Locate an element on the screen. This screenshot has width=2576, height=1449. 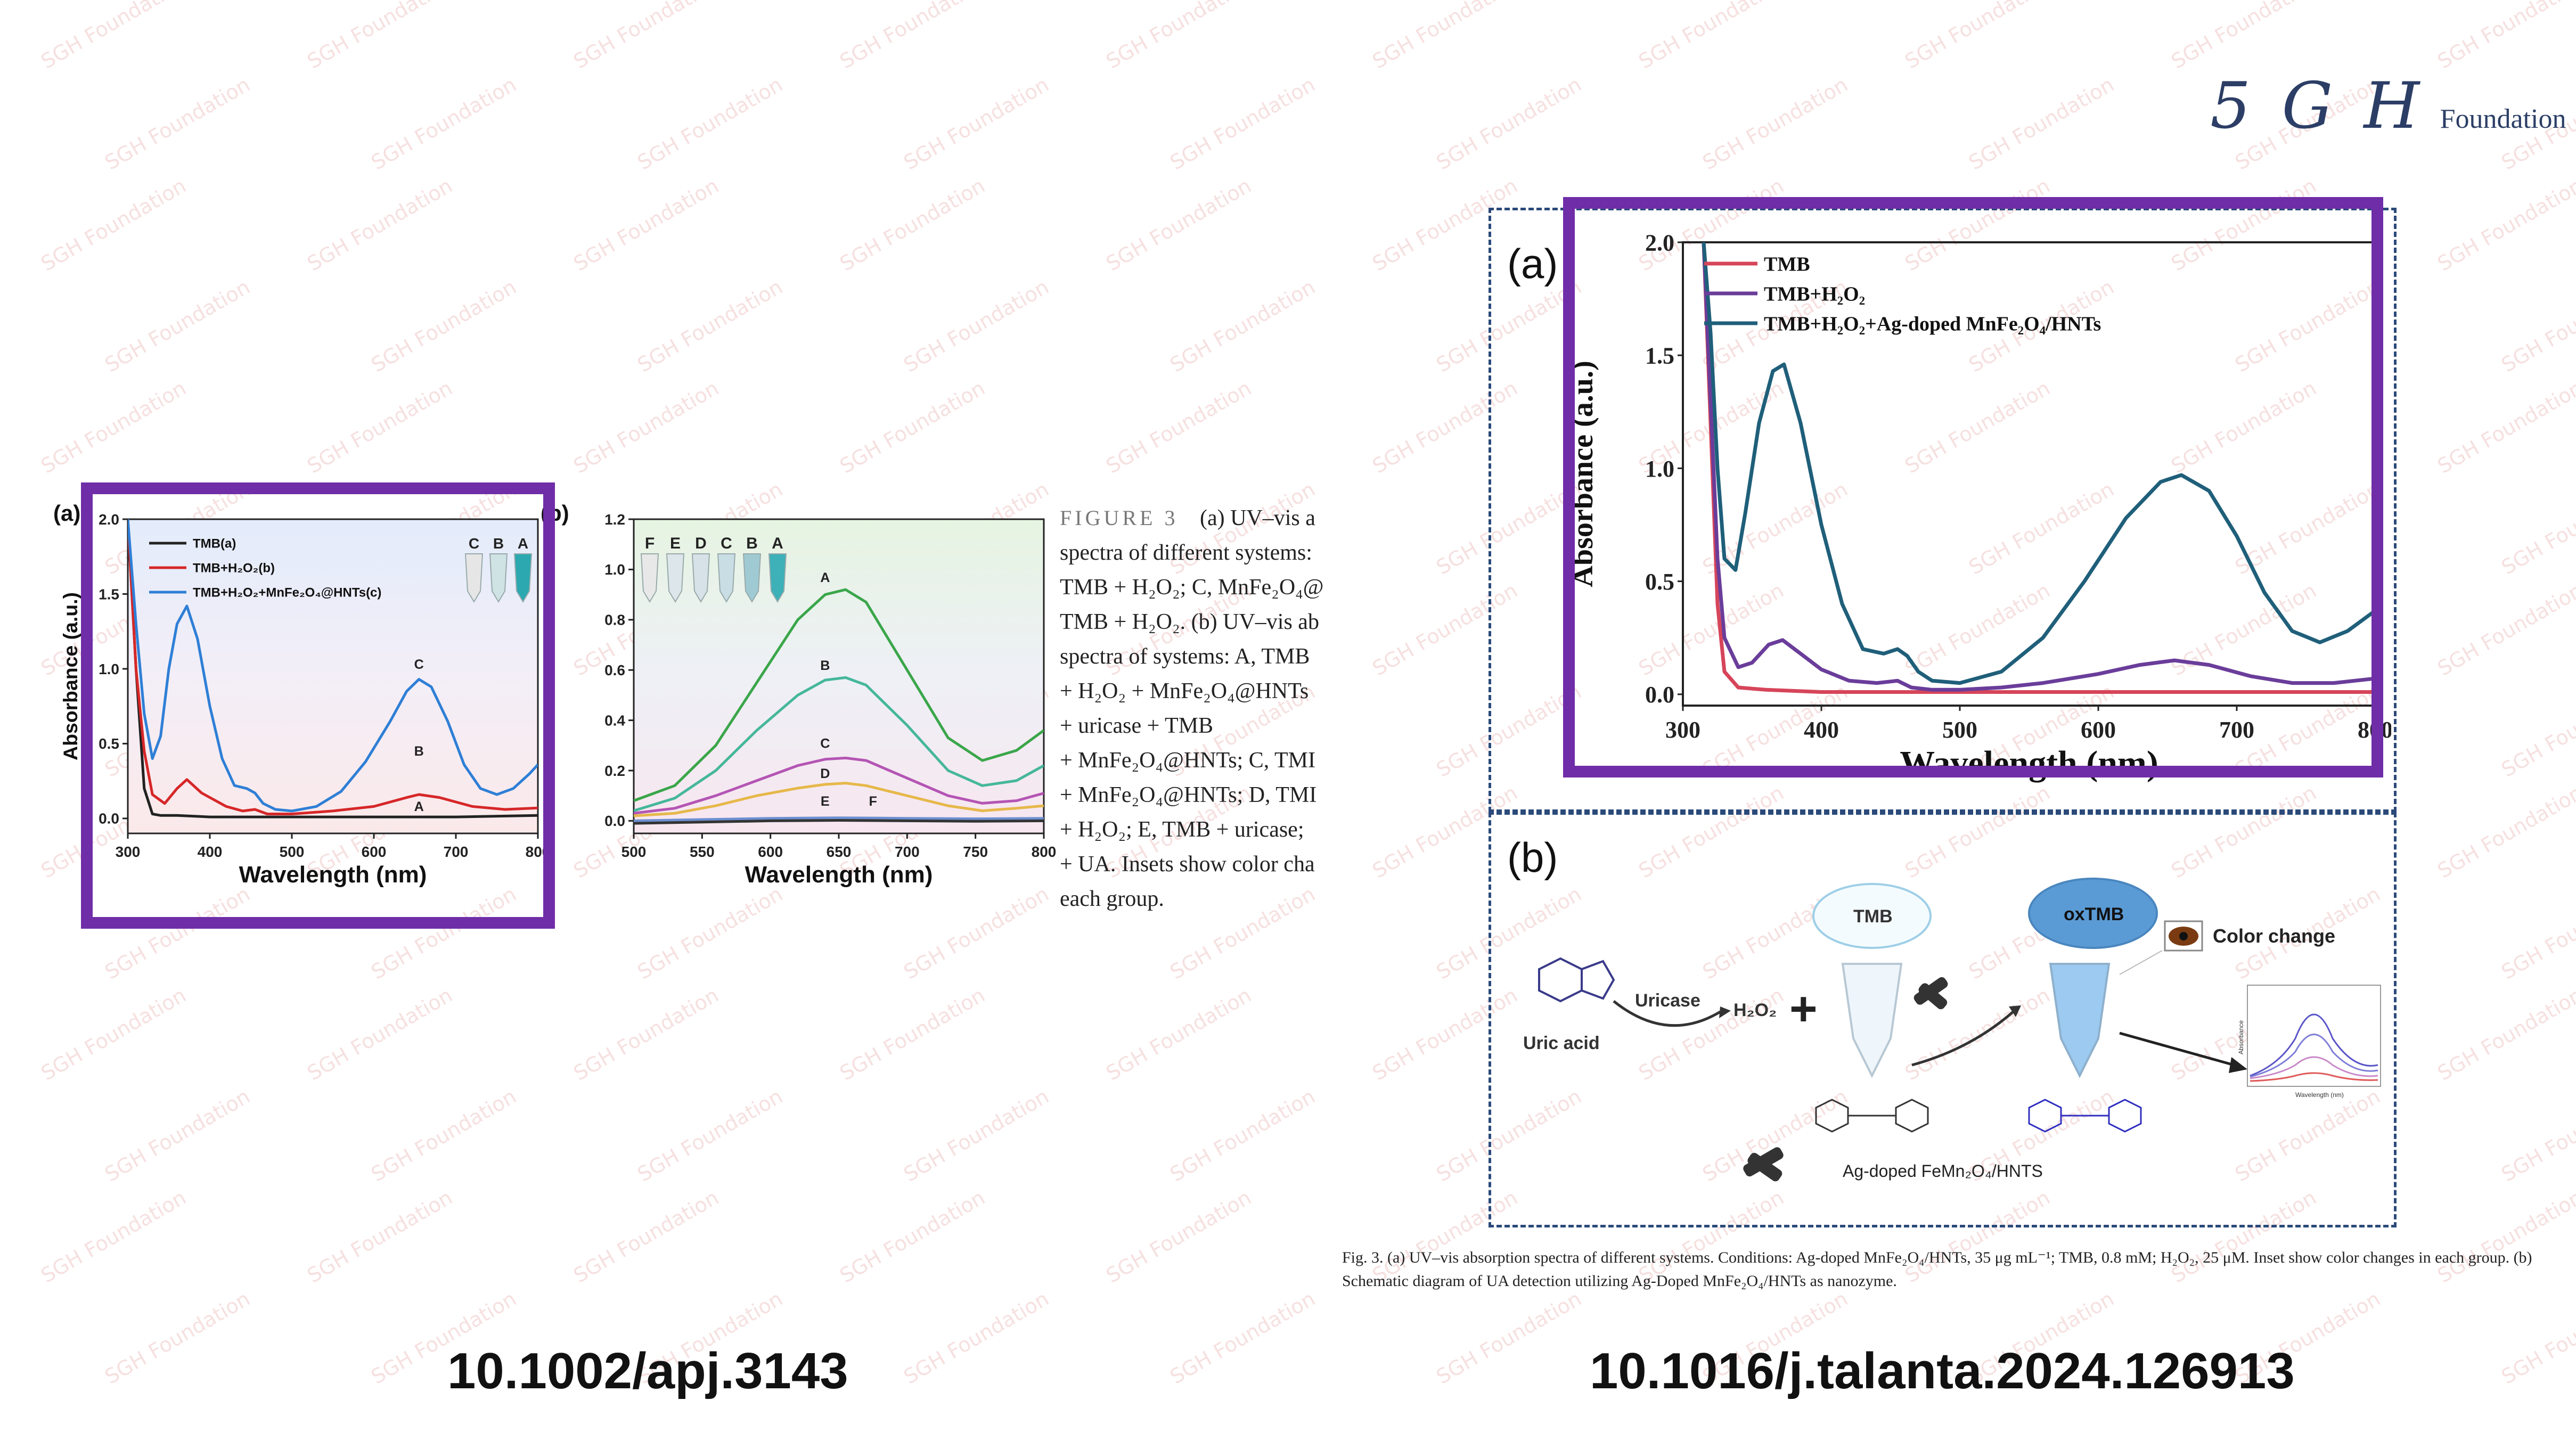
legend-label: TMB(a) is located at coordinates (214, 543).